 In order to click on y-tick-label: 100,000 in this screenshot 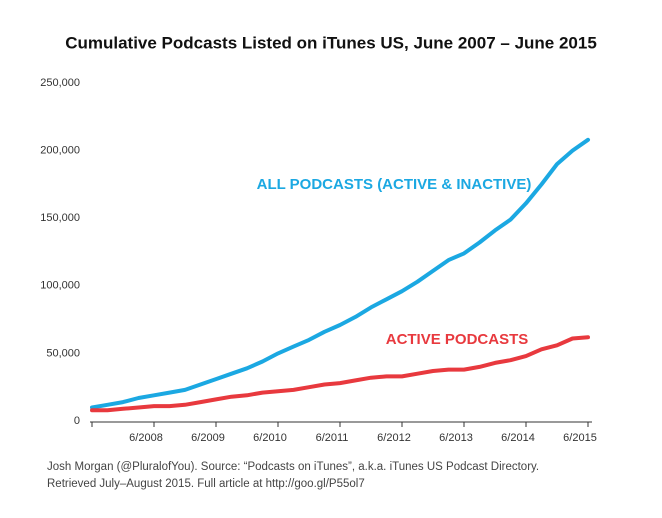, I will do `click(60, 286)`.